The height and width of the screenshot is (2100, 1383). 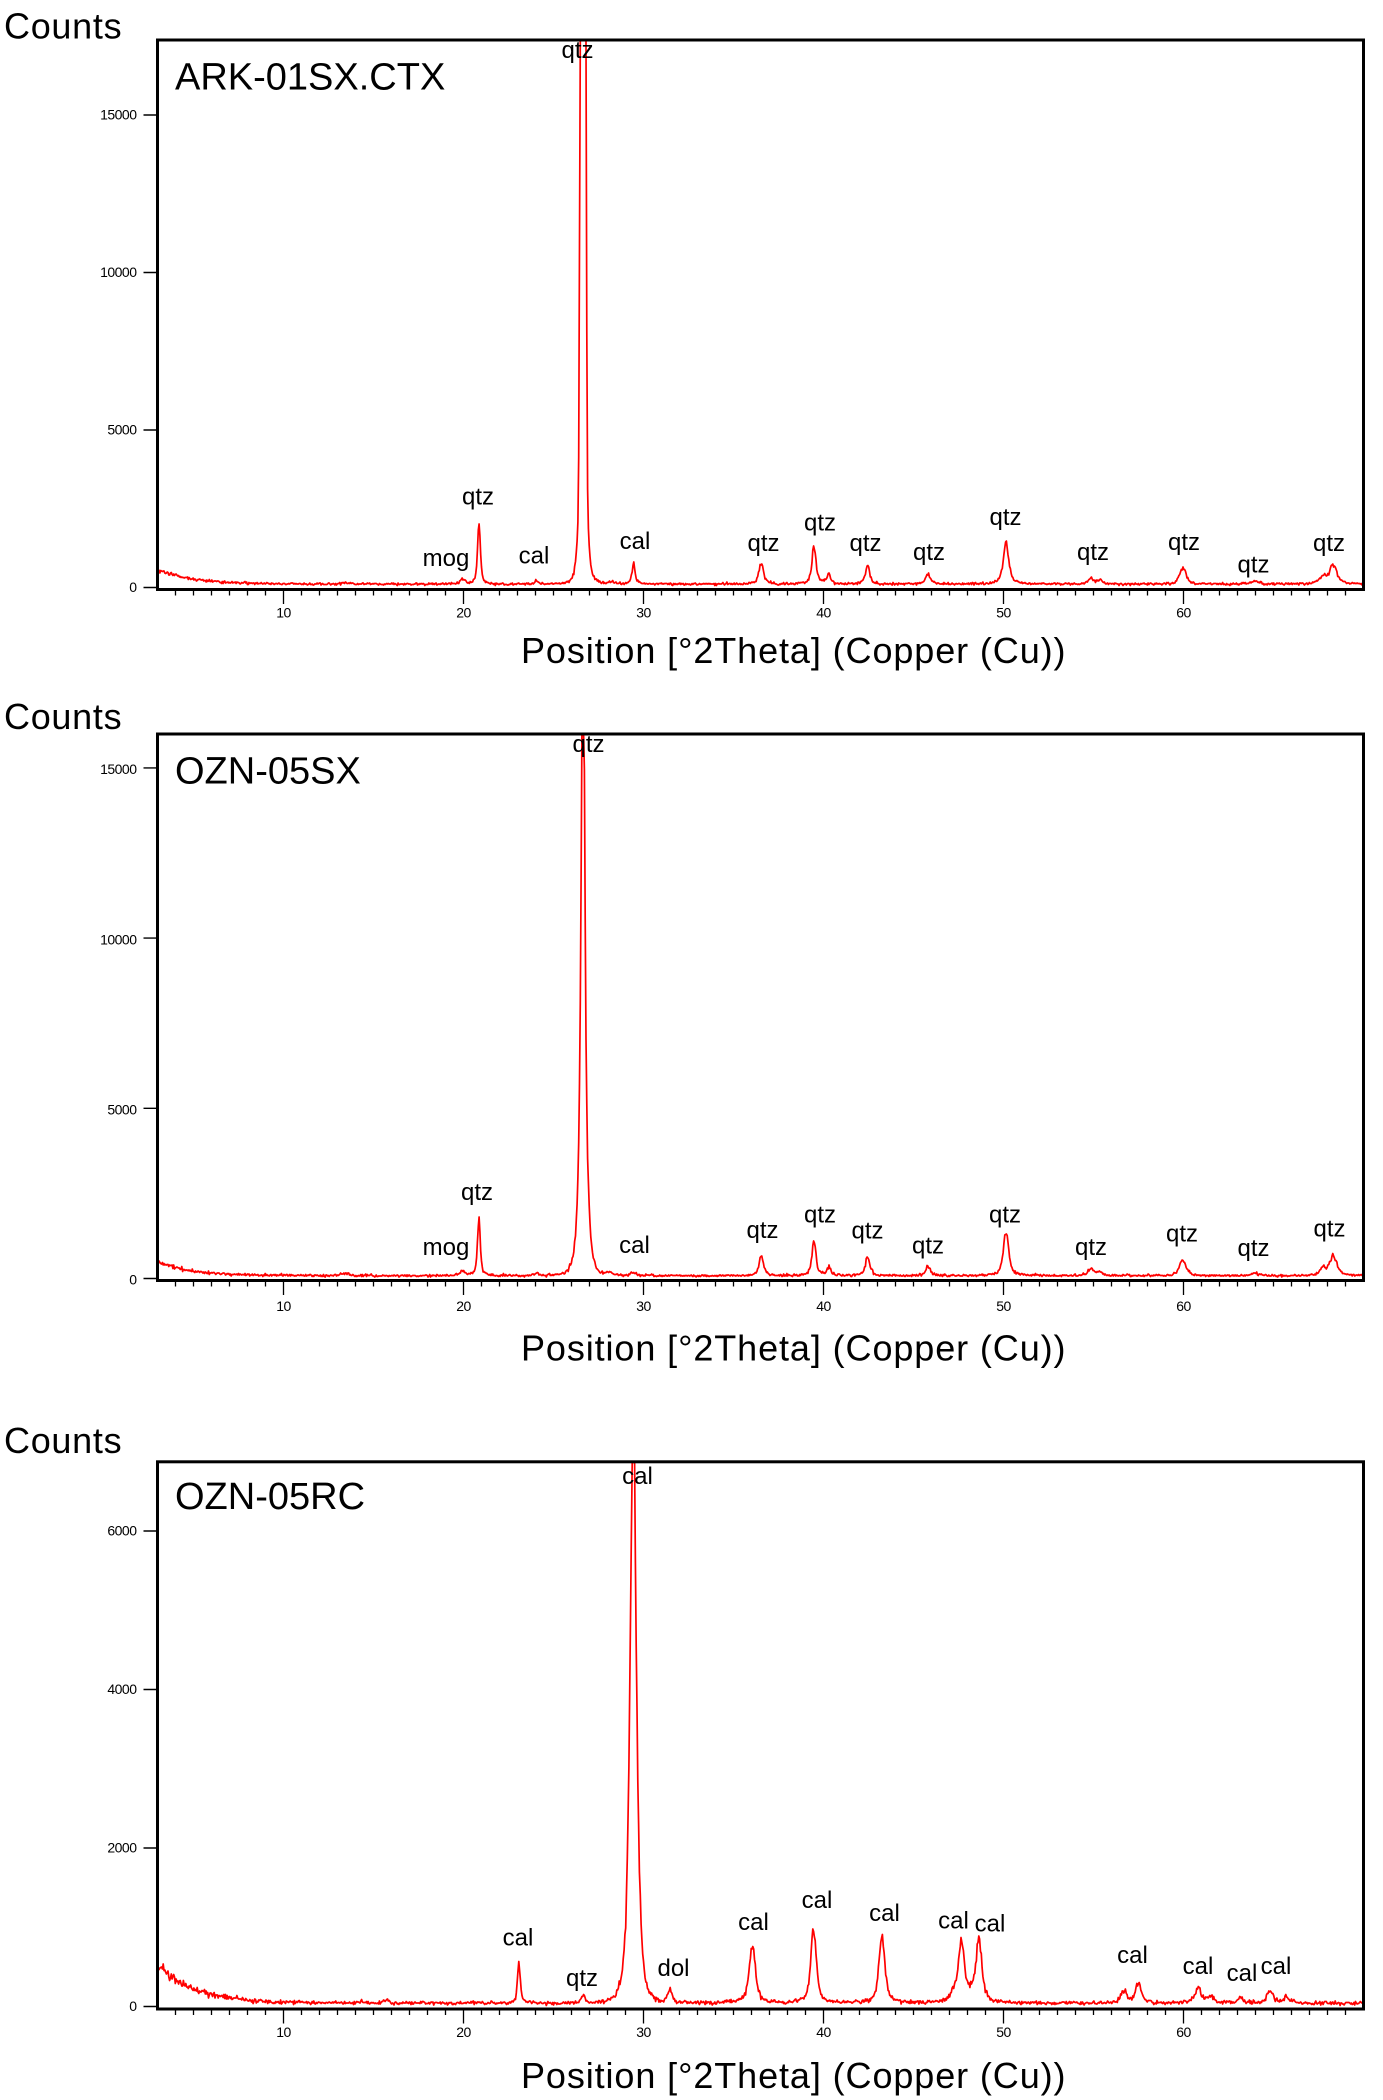 What do you see at coordinates (122, 1848) in the screenshot?
I see `svg-text: 2000` at bounding box center [122, 1848].